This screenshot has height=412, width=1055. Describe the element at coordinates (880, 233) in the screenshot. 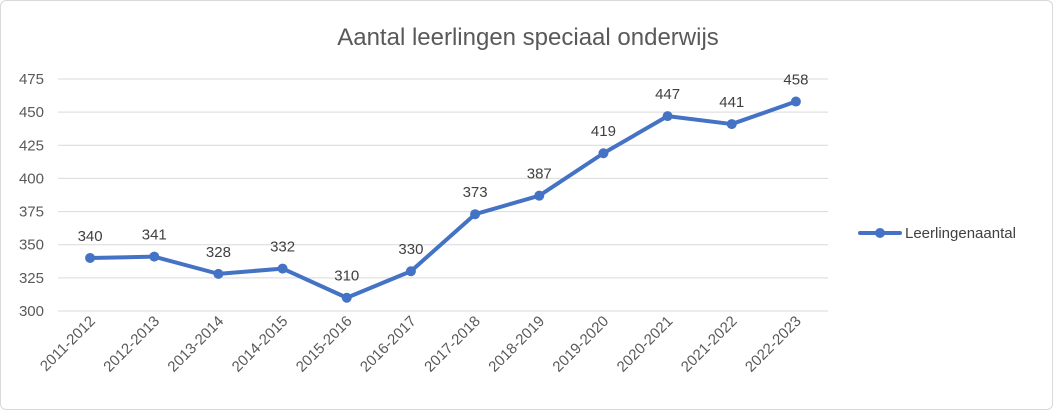

I see `legend-marker` at that location.